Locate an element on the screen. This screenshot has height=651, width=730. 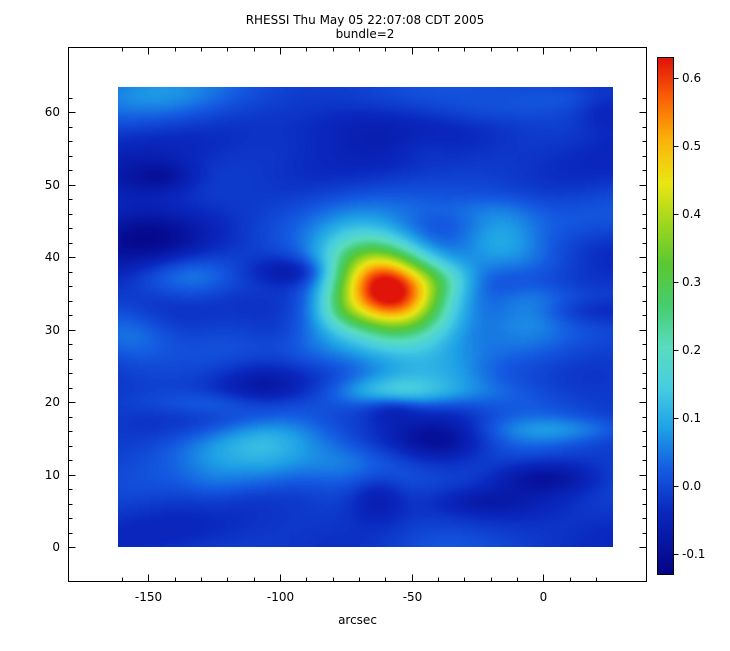
colorbar-tick-label: -0.1 is located at coordinates (694, 553).